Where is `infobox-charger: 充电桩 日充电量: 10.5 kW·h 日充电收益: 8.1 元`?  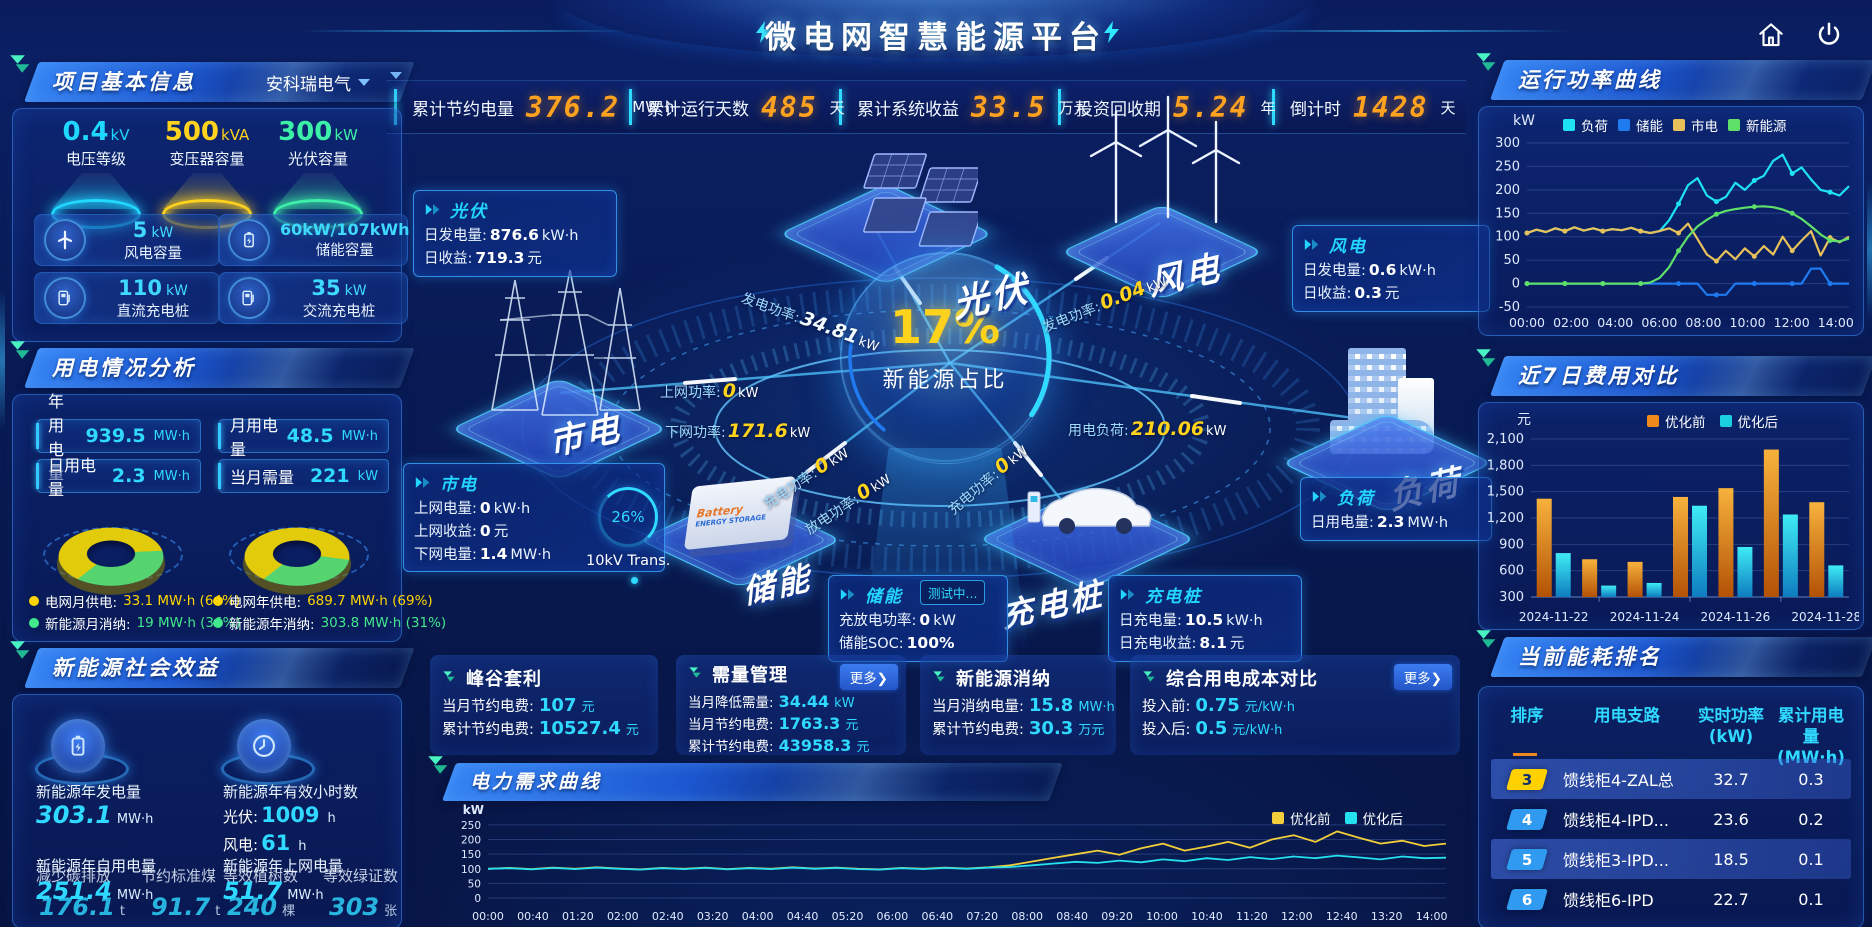 infobox-charger: 充电桩 日充电量: 10.5 kW·h 日充电收益: 8.1 元 is located at coordinates (1205, 618).